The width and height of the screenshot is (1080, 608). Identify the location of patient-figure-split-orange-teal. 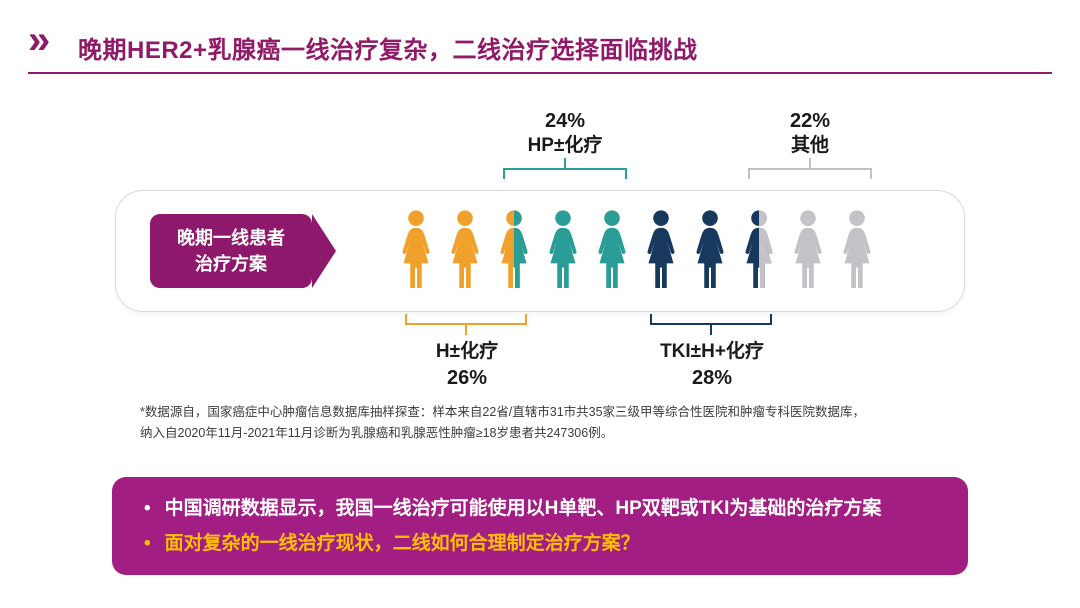
(514, 252).